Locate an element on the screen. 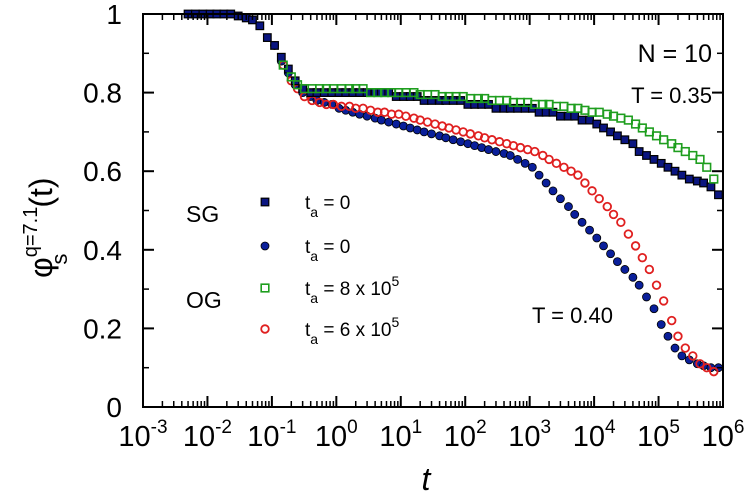 The image size is (747, 501). y-tick-label: 0.8 is located at coordinates (102, 93).